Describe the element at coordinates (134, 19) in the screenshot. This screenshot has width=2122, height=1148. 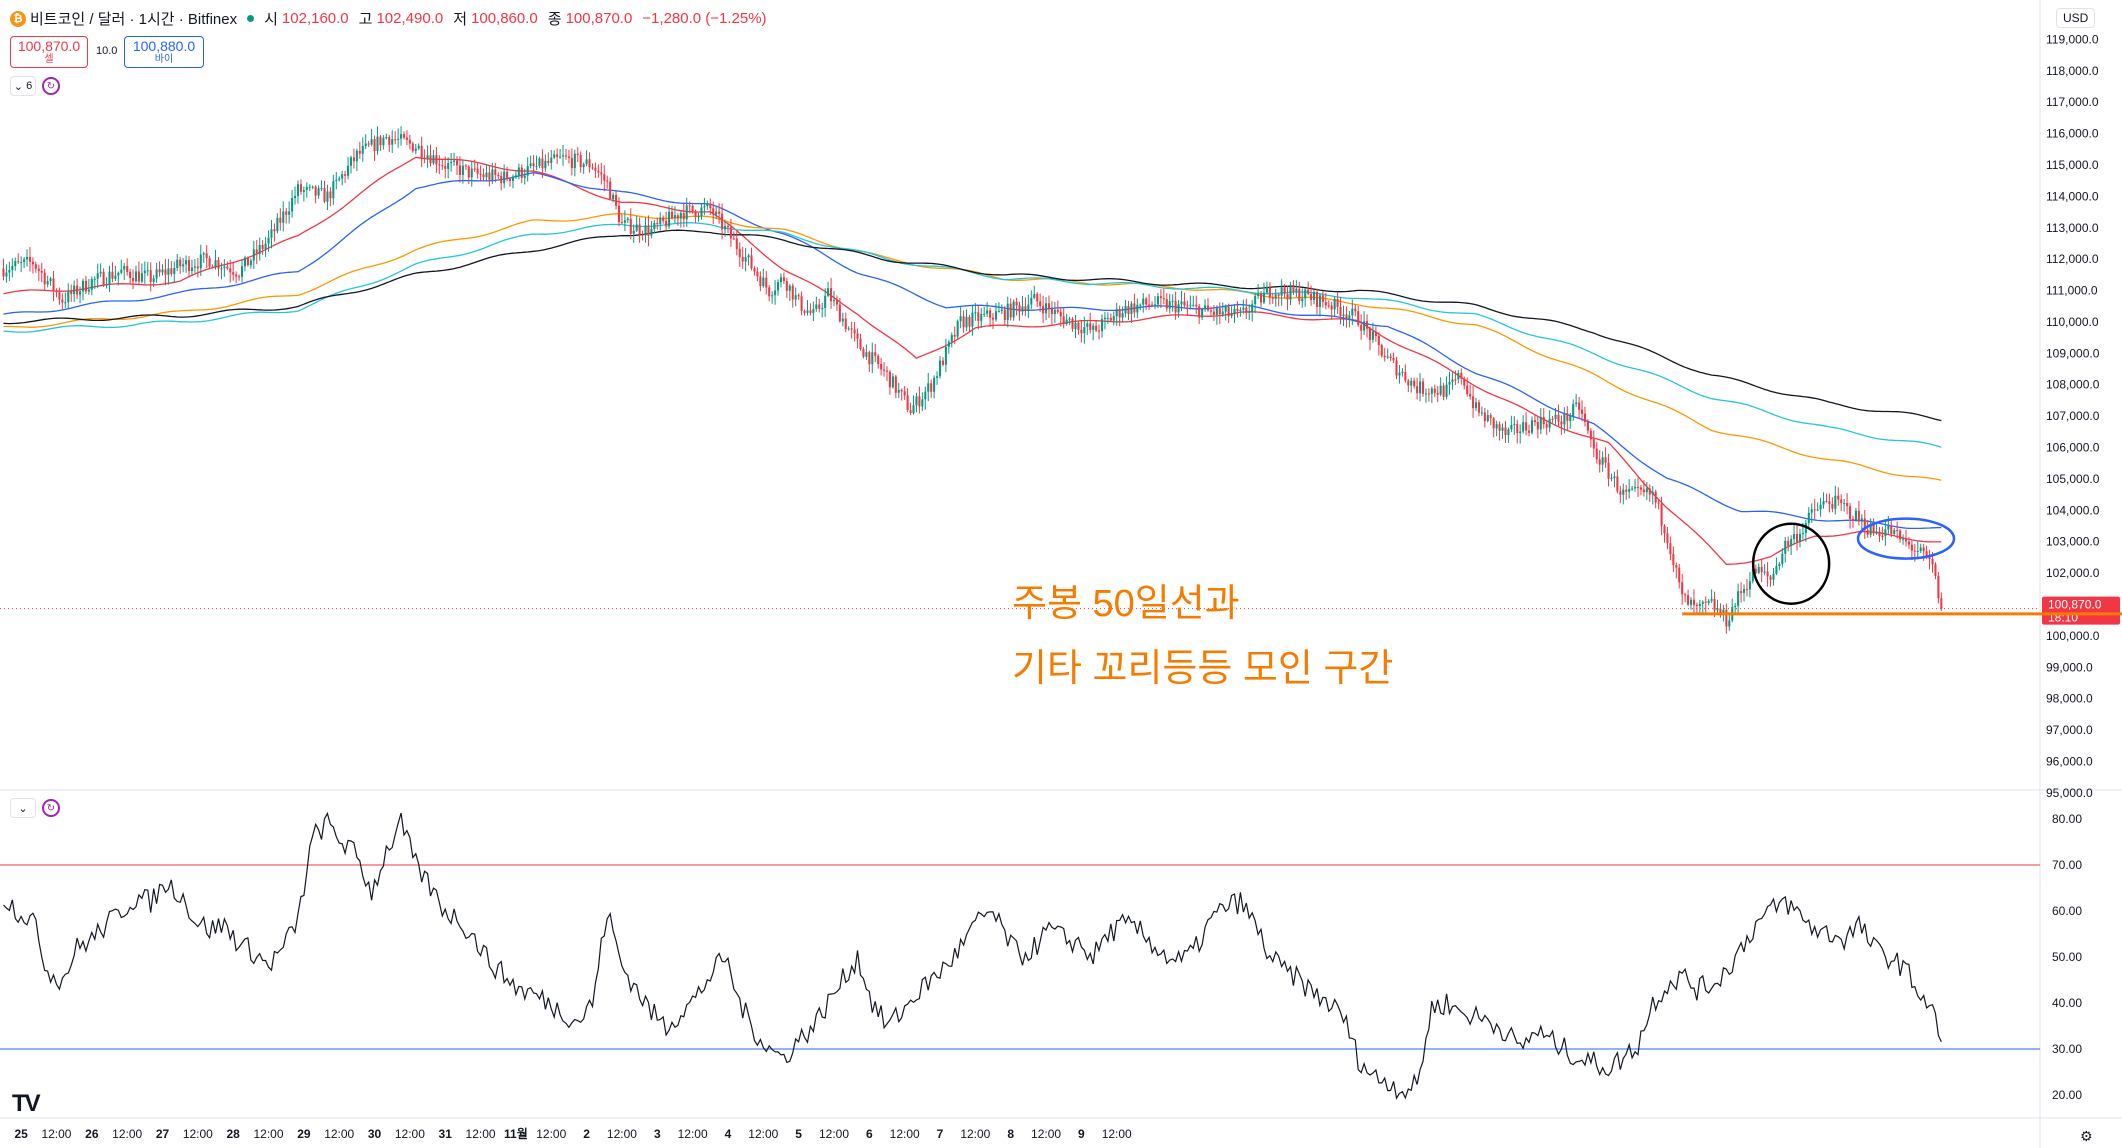
I see `symbol-title: 비트코인 / 달러 · 1시간 · Bitfinex` at that location.